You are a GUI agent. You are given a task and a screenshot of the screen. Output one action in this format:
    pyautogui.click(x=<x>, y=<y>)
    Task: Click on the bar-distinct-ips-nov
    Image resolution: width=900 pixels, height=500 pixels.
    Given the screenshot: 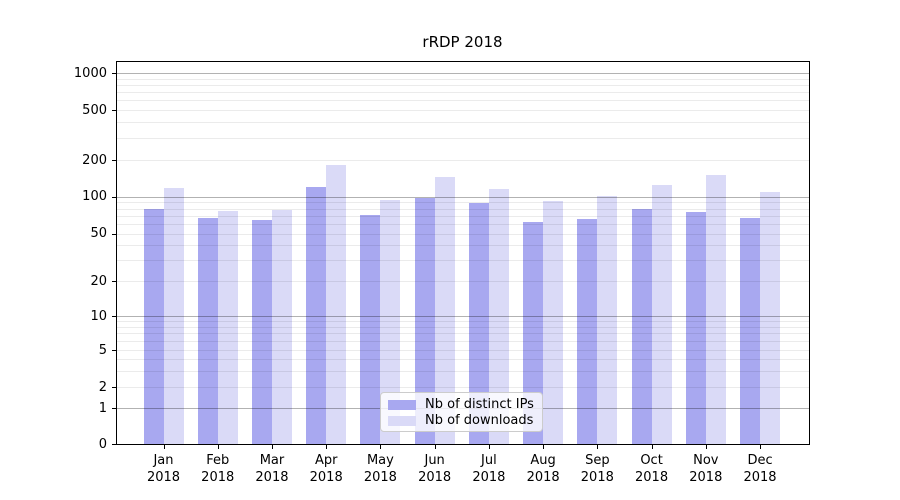 What is the action you would take?
    pyautogui.click(x=695, y=327)
    